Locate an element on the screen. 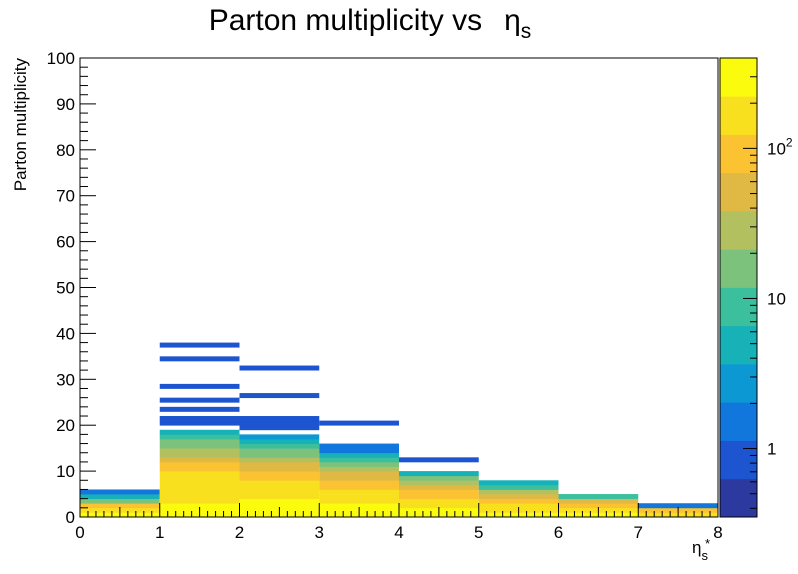  color-bar-frame is located at coordinates (738, 287).